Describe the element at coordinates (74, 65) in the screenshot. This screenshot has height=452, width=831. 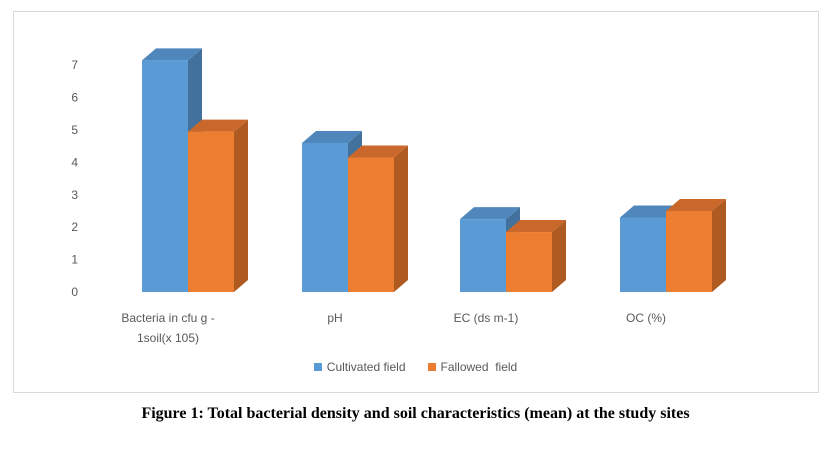
I see `y-tick-label-7: 7` at that location.